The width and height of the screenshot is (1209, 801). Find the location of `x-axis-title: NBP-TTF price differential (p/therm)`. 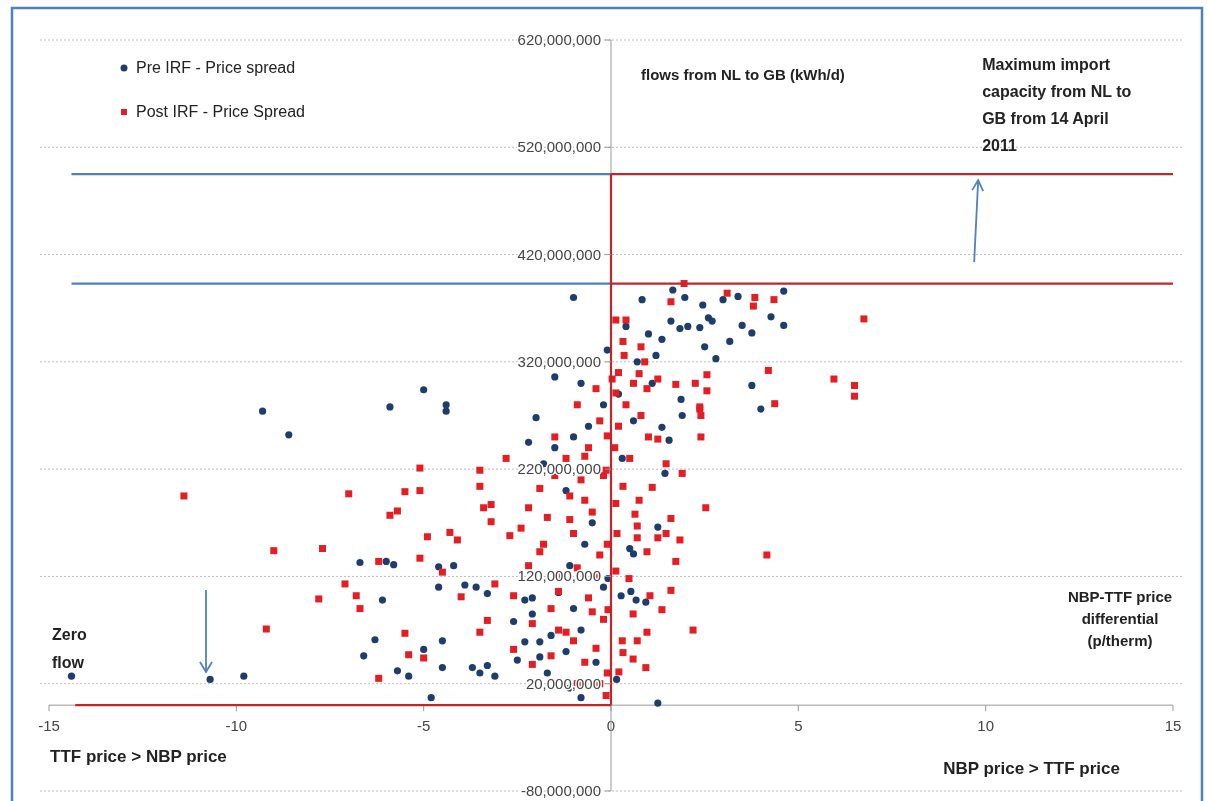

x-axis-title: NBP-TTF price differential (p/therm) is located at coordinates (1120, 618).